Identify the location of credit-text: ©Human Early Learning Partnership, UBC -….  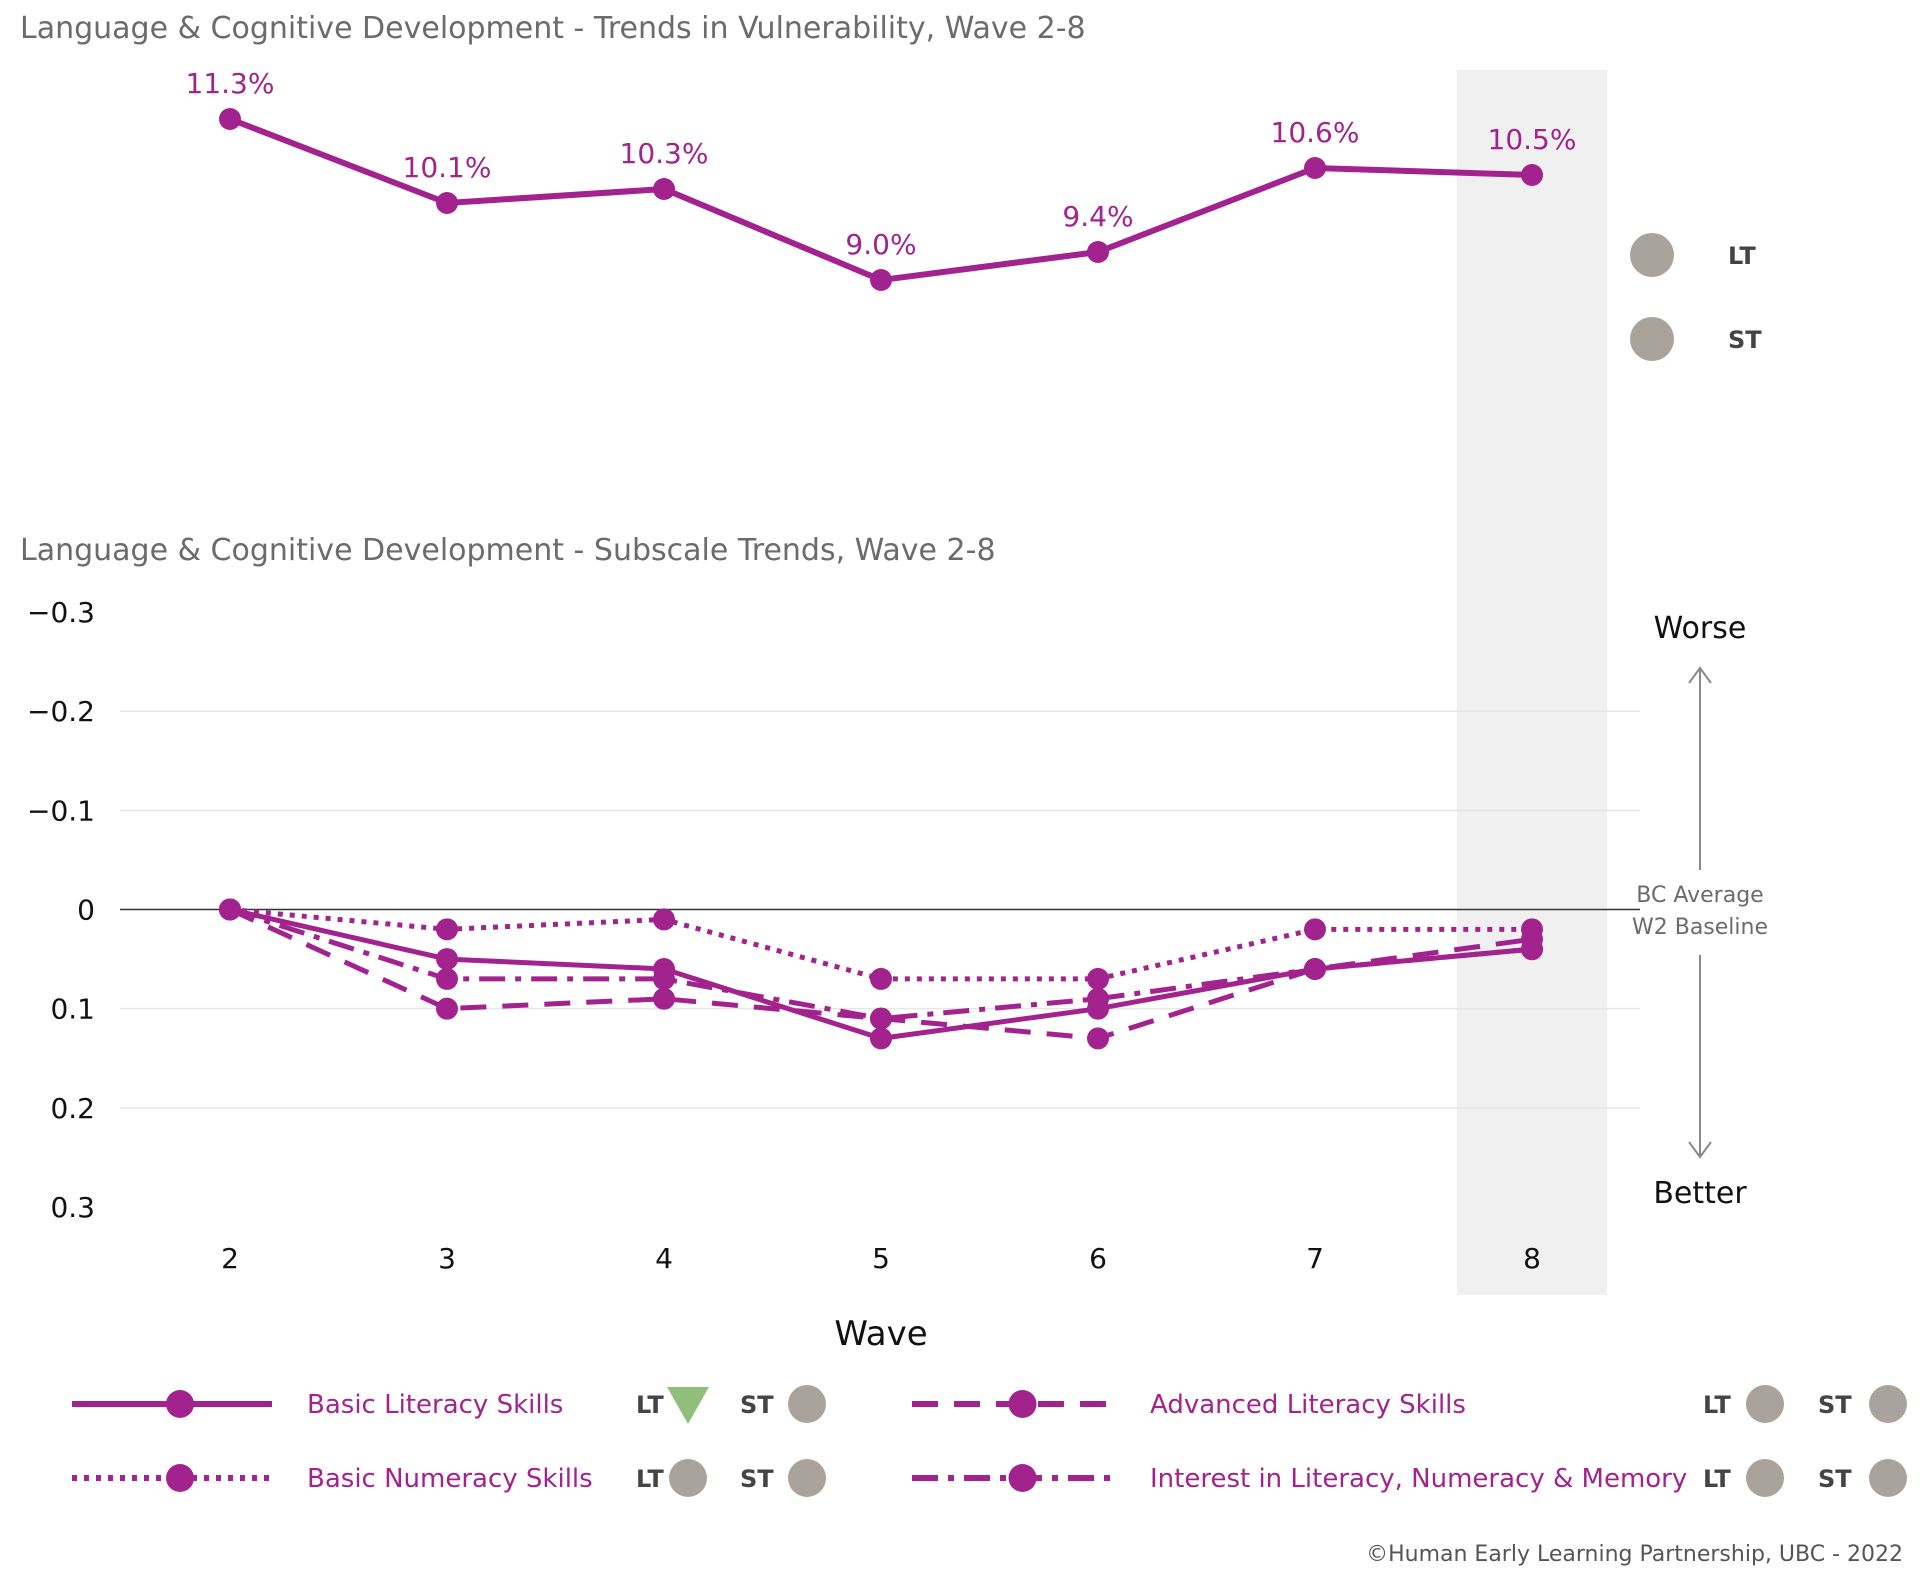
(1634, 1554).